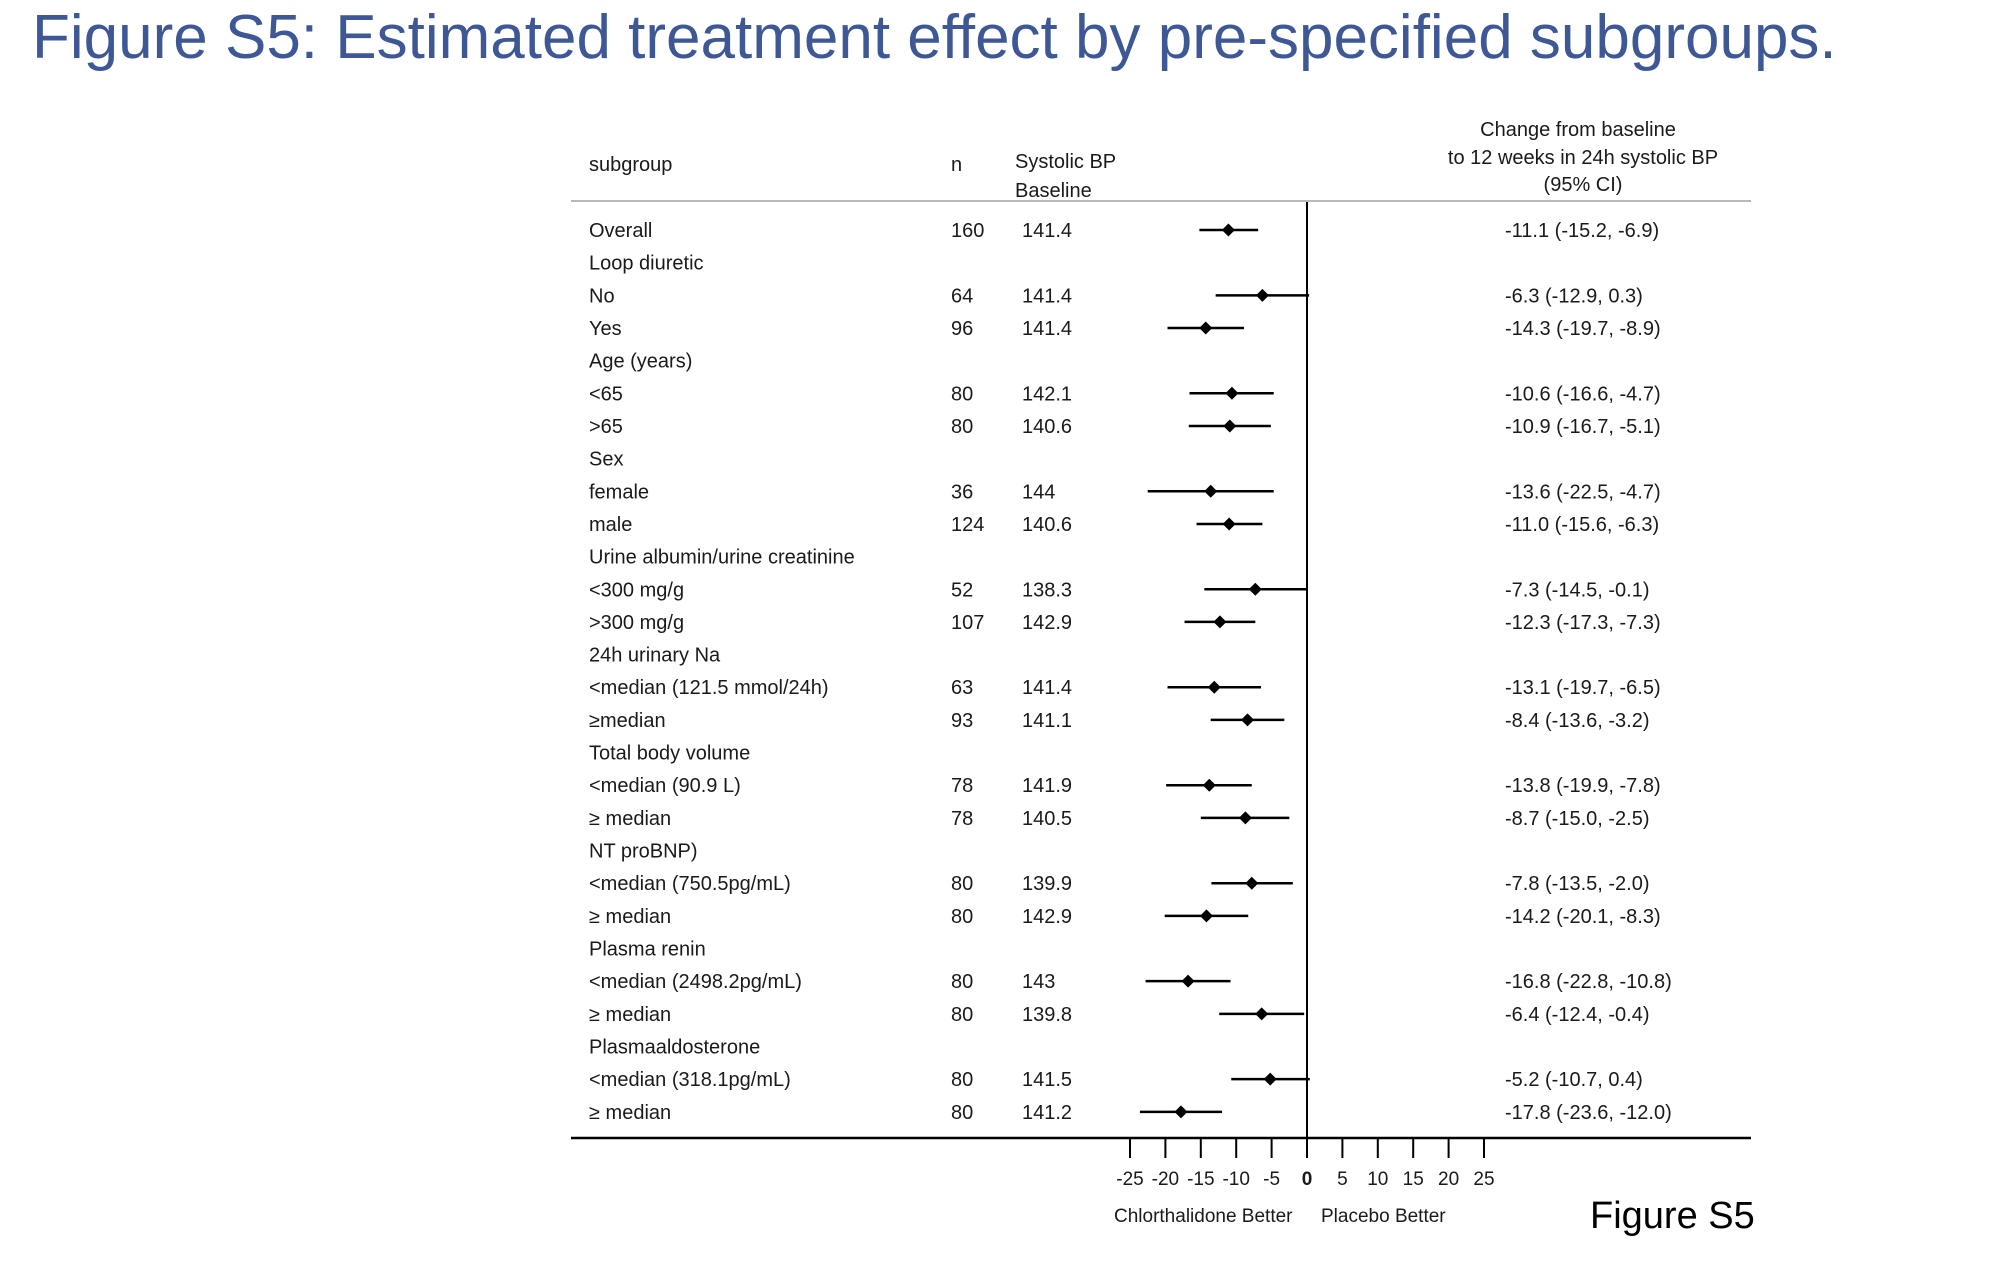  Describe the element at coordinates (1342, 1179) in the screenshot. I see `x-tick-label: 5` at that location.